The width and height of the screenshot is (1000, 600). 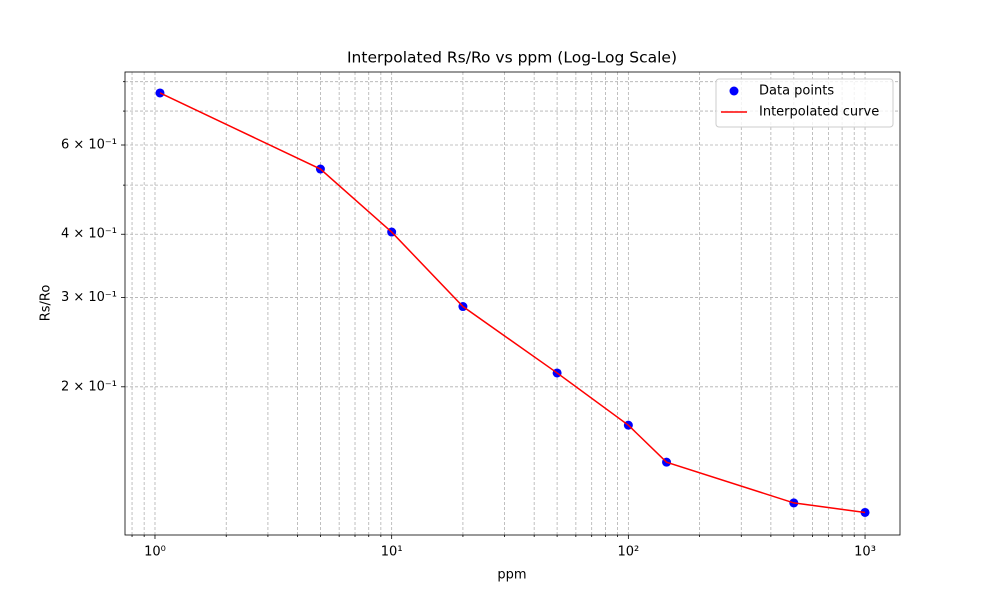 I want to click on legend-box, so click(x=804, y=103).